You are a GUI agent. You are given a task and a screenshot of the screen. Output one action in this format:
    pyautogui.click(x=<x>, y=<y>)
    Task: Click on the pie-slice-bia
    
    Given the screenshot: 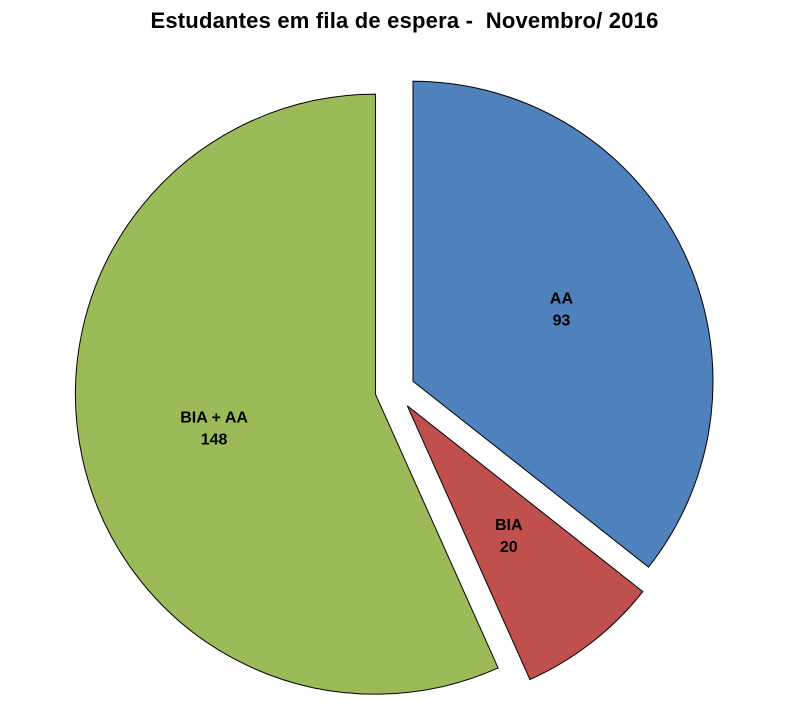 What is the action you would take?
    pyautogui.click(x=525, y=543)
    